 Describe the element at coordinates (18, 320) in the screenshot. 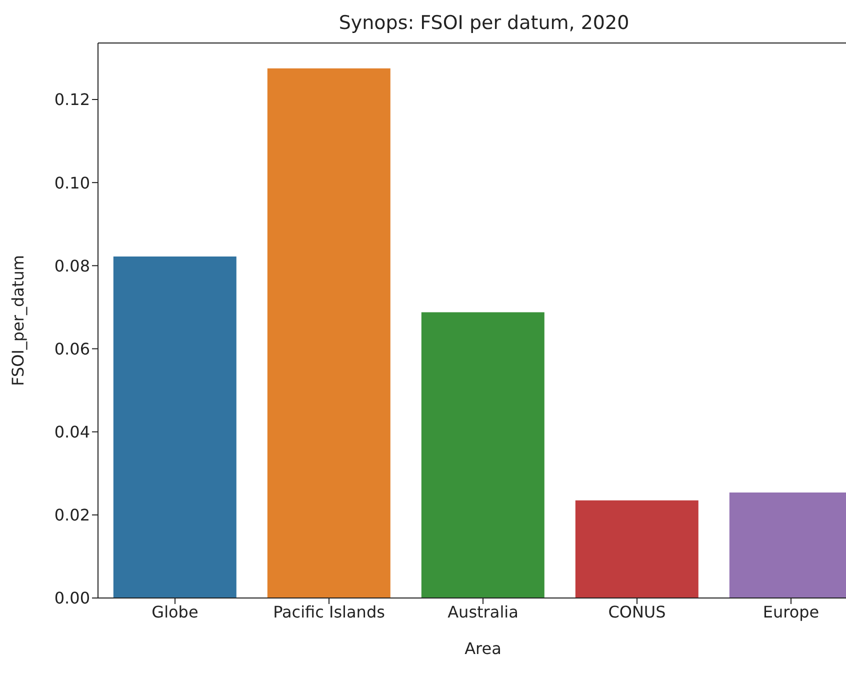

I see `y-axis-title: FSOI_per_datum` at that location.